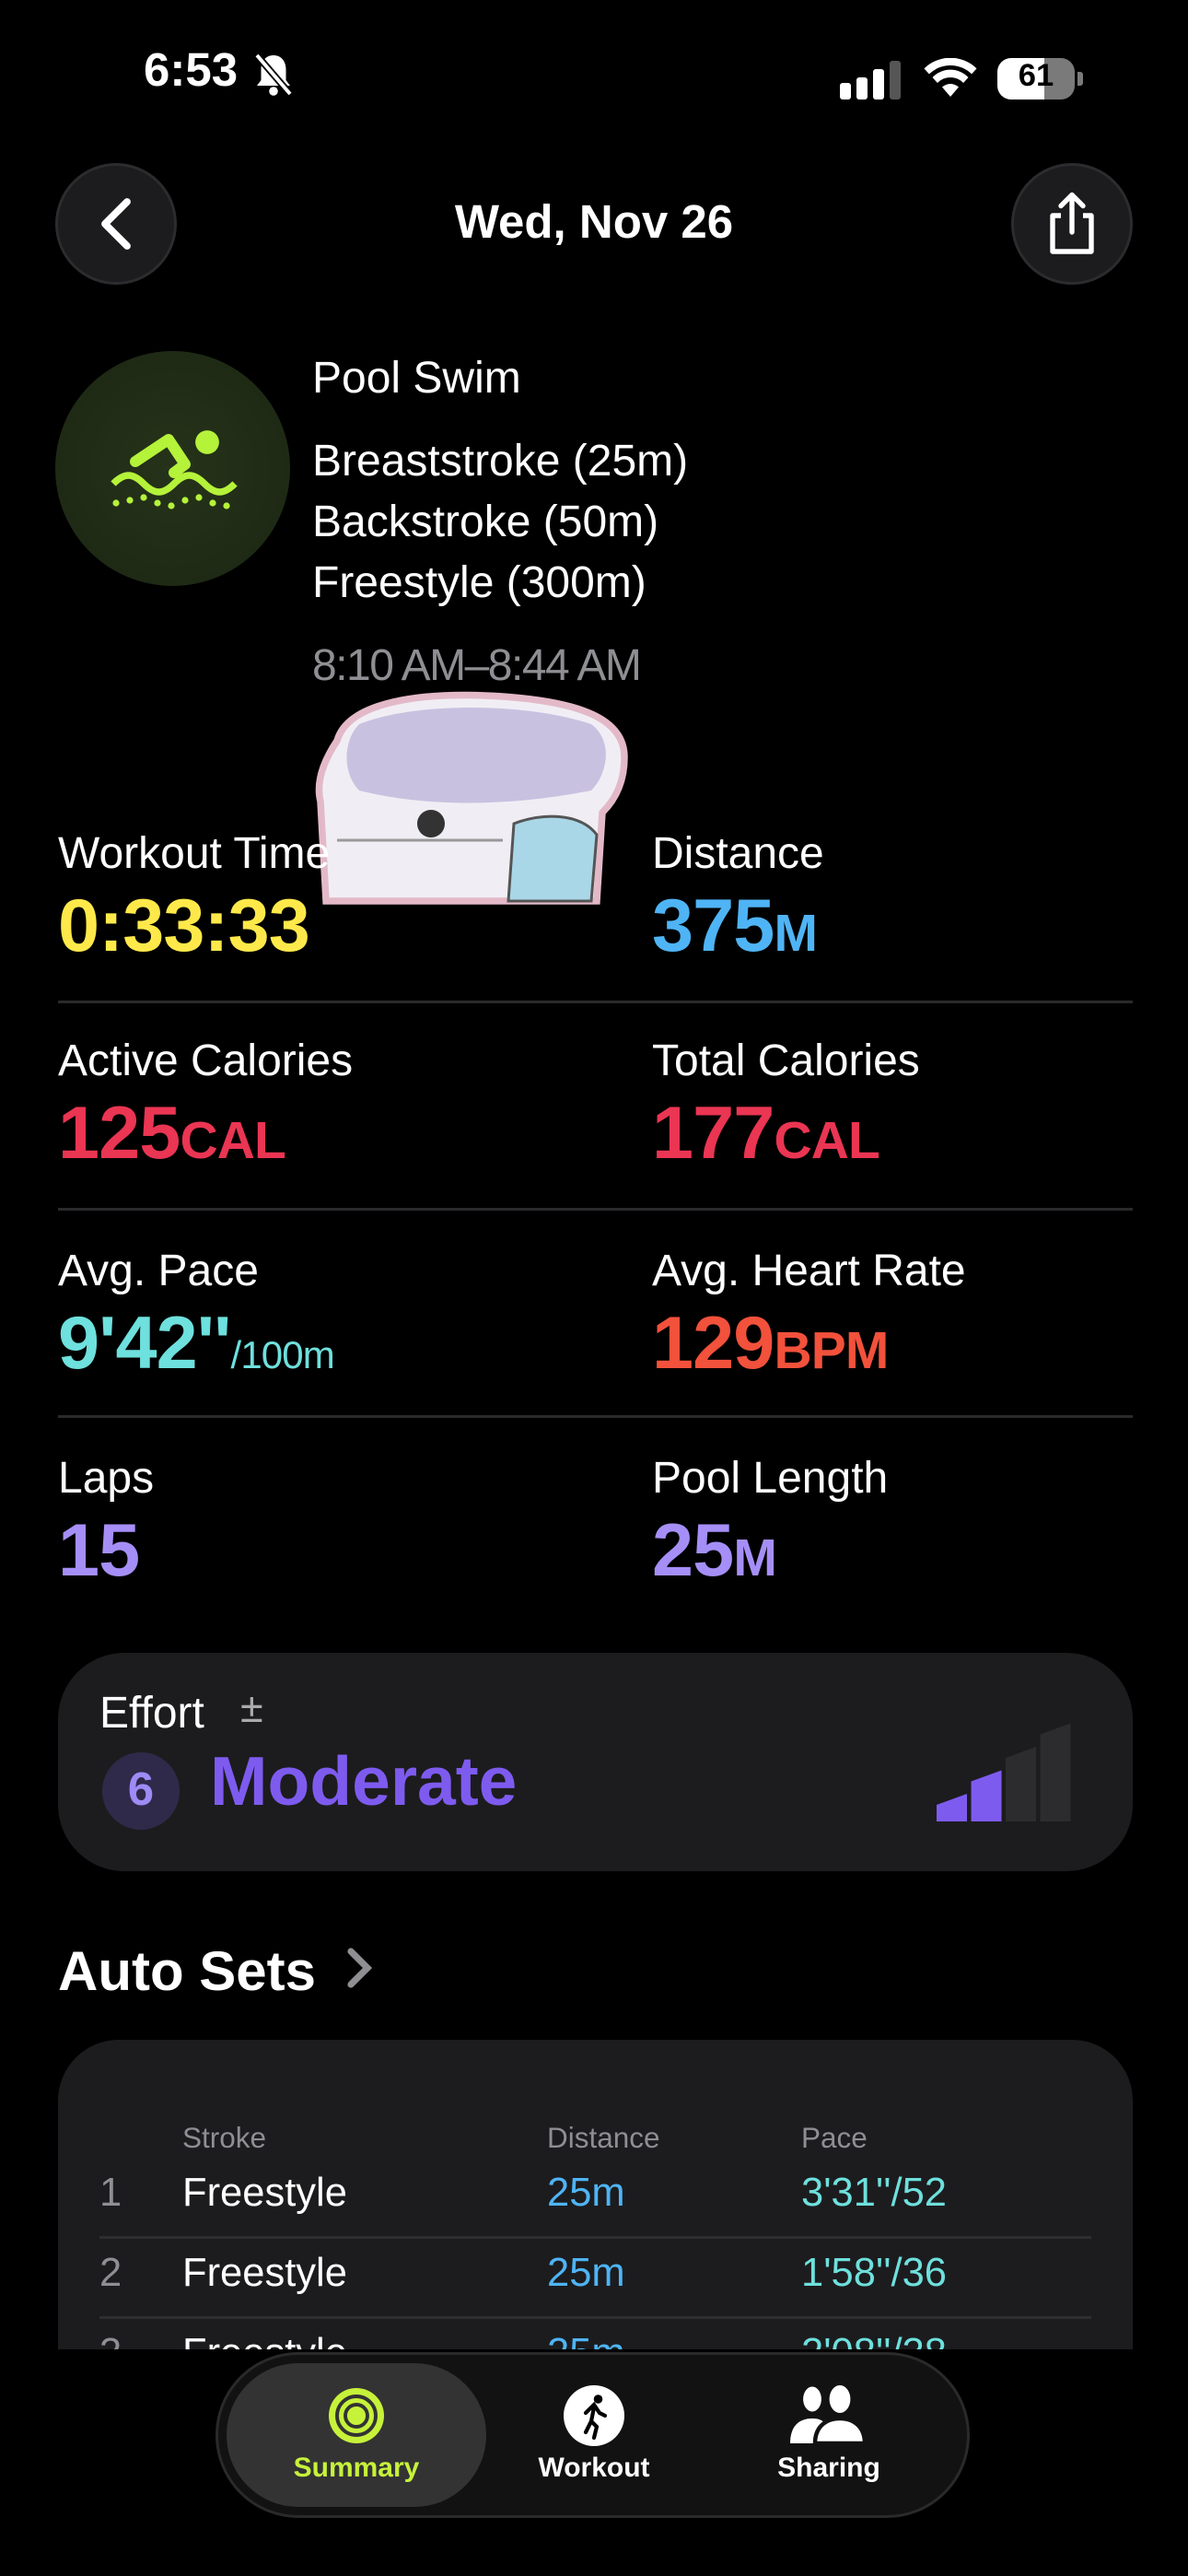  I want to click on set-number: 2, so click(111, 2275).